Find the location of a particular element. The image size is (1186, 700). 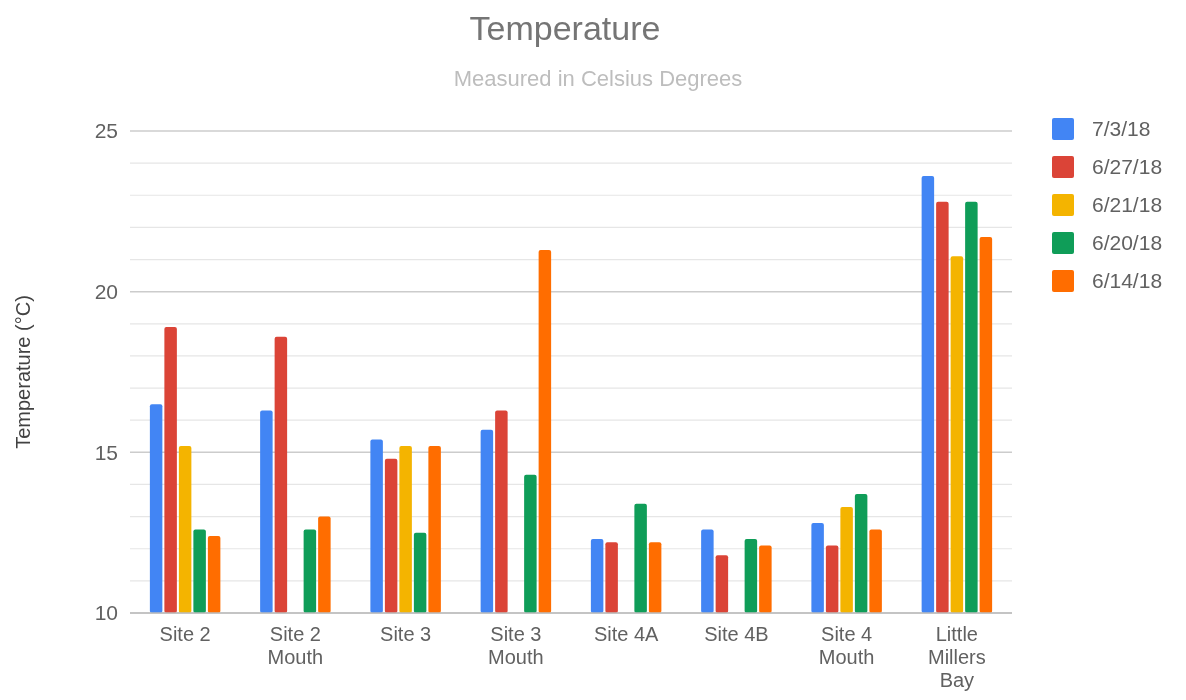

x-tick-label: Site 4A is located at coordinates (626, 634).